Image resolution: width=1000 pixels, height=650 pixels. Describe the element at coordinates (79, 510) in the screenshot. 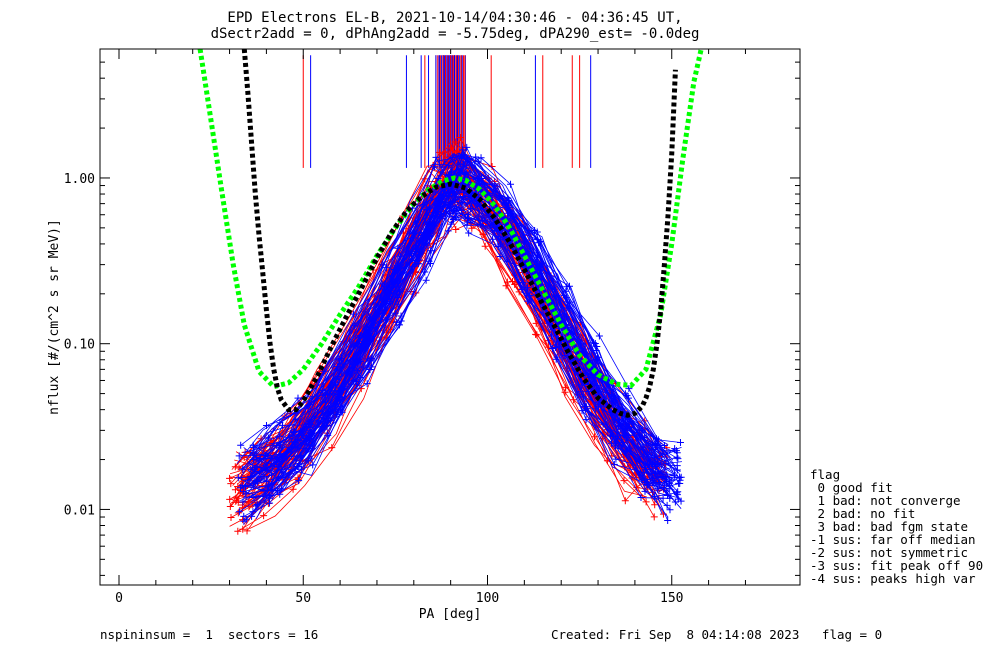

I see `y-tick-label: 0.01` at that location.